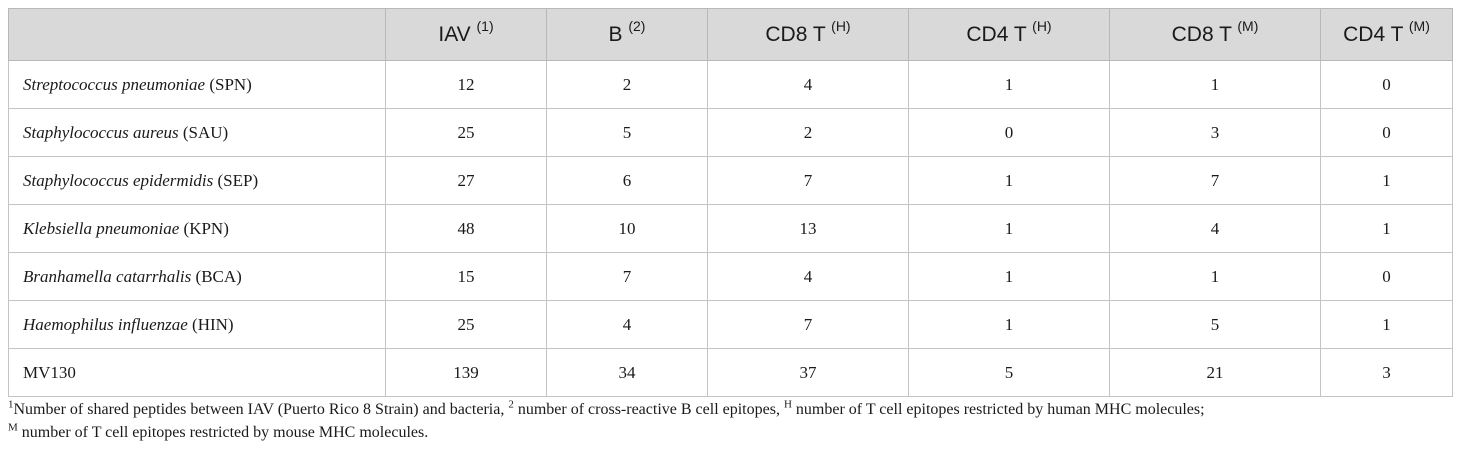 This screenshot has width=1460, height=459. What do you see at coordinates (1215, 34) in the screenshot?
I see `header-cell: CD8 T (M)` at bounding box center [1215, 34].